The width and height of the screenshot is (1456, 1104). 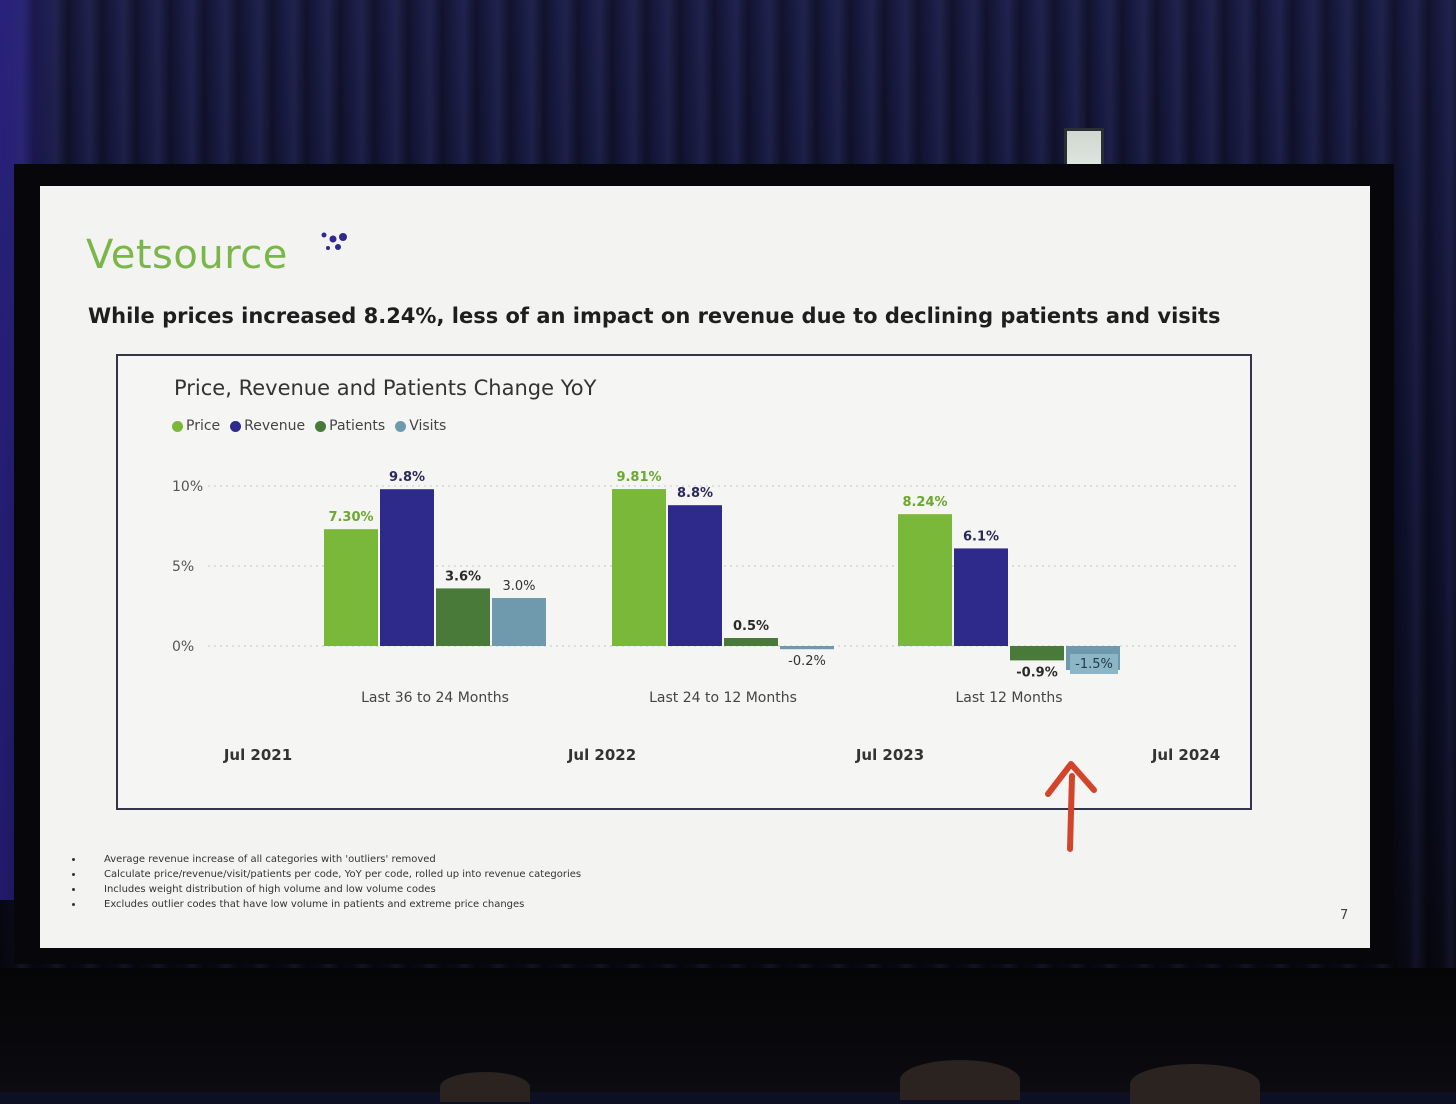 I want to click on legend-label-revenue: Revenue, so click(x=275, y=426).